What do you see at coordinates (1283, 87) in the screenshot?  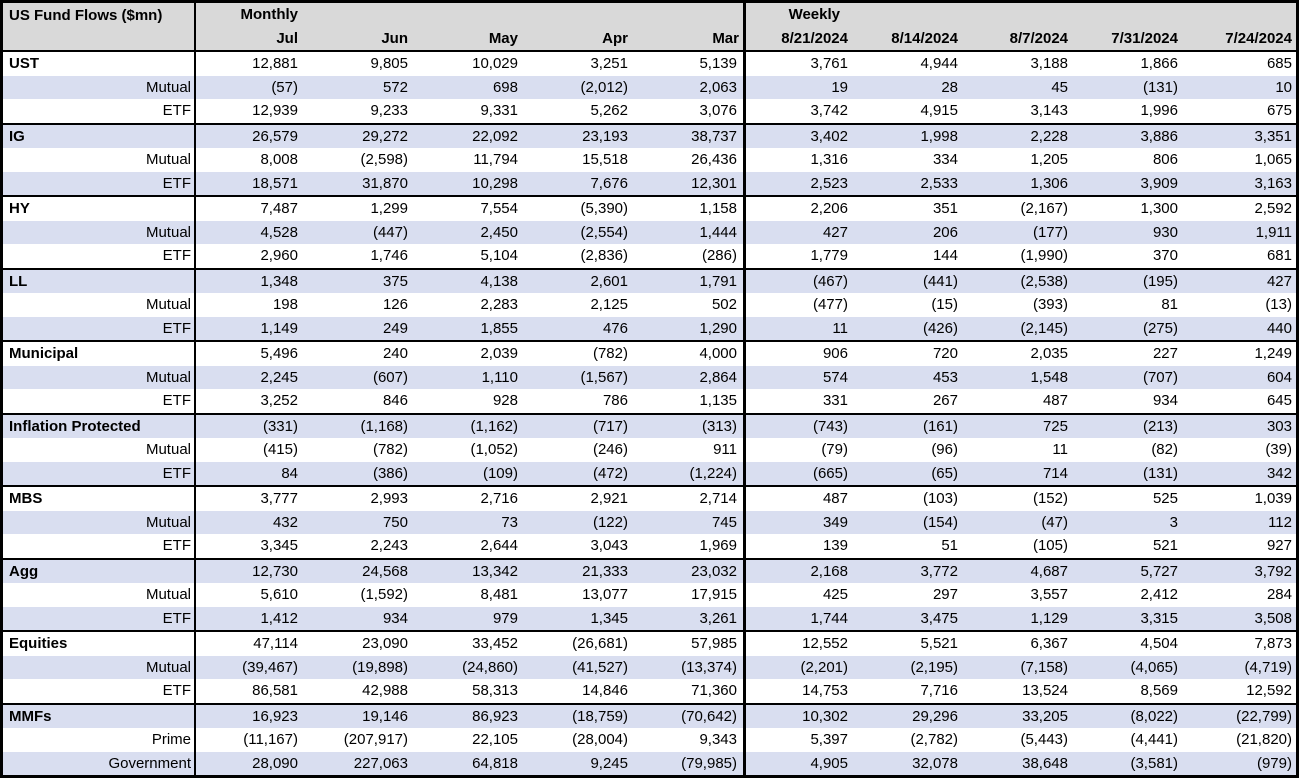 I see `value-cell: 10` at bounding box center [1283, 87].